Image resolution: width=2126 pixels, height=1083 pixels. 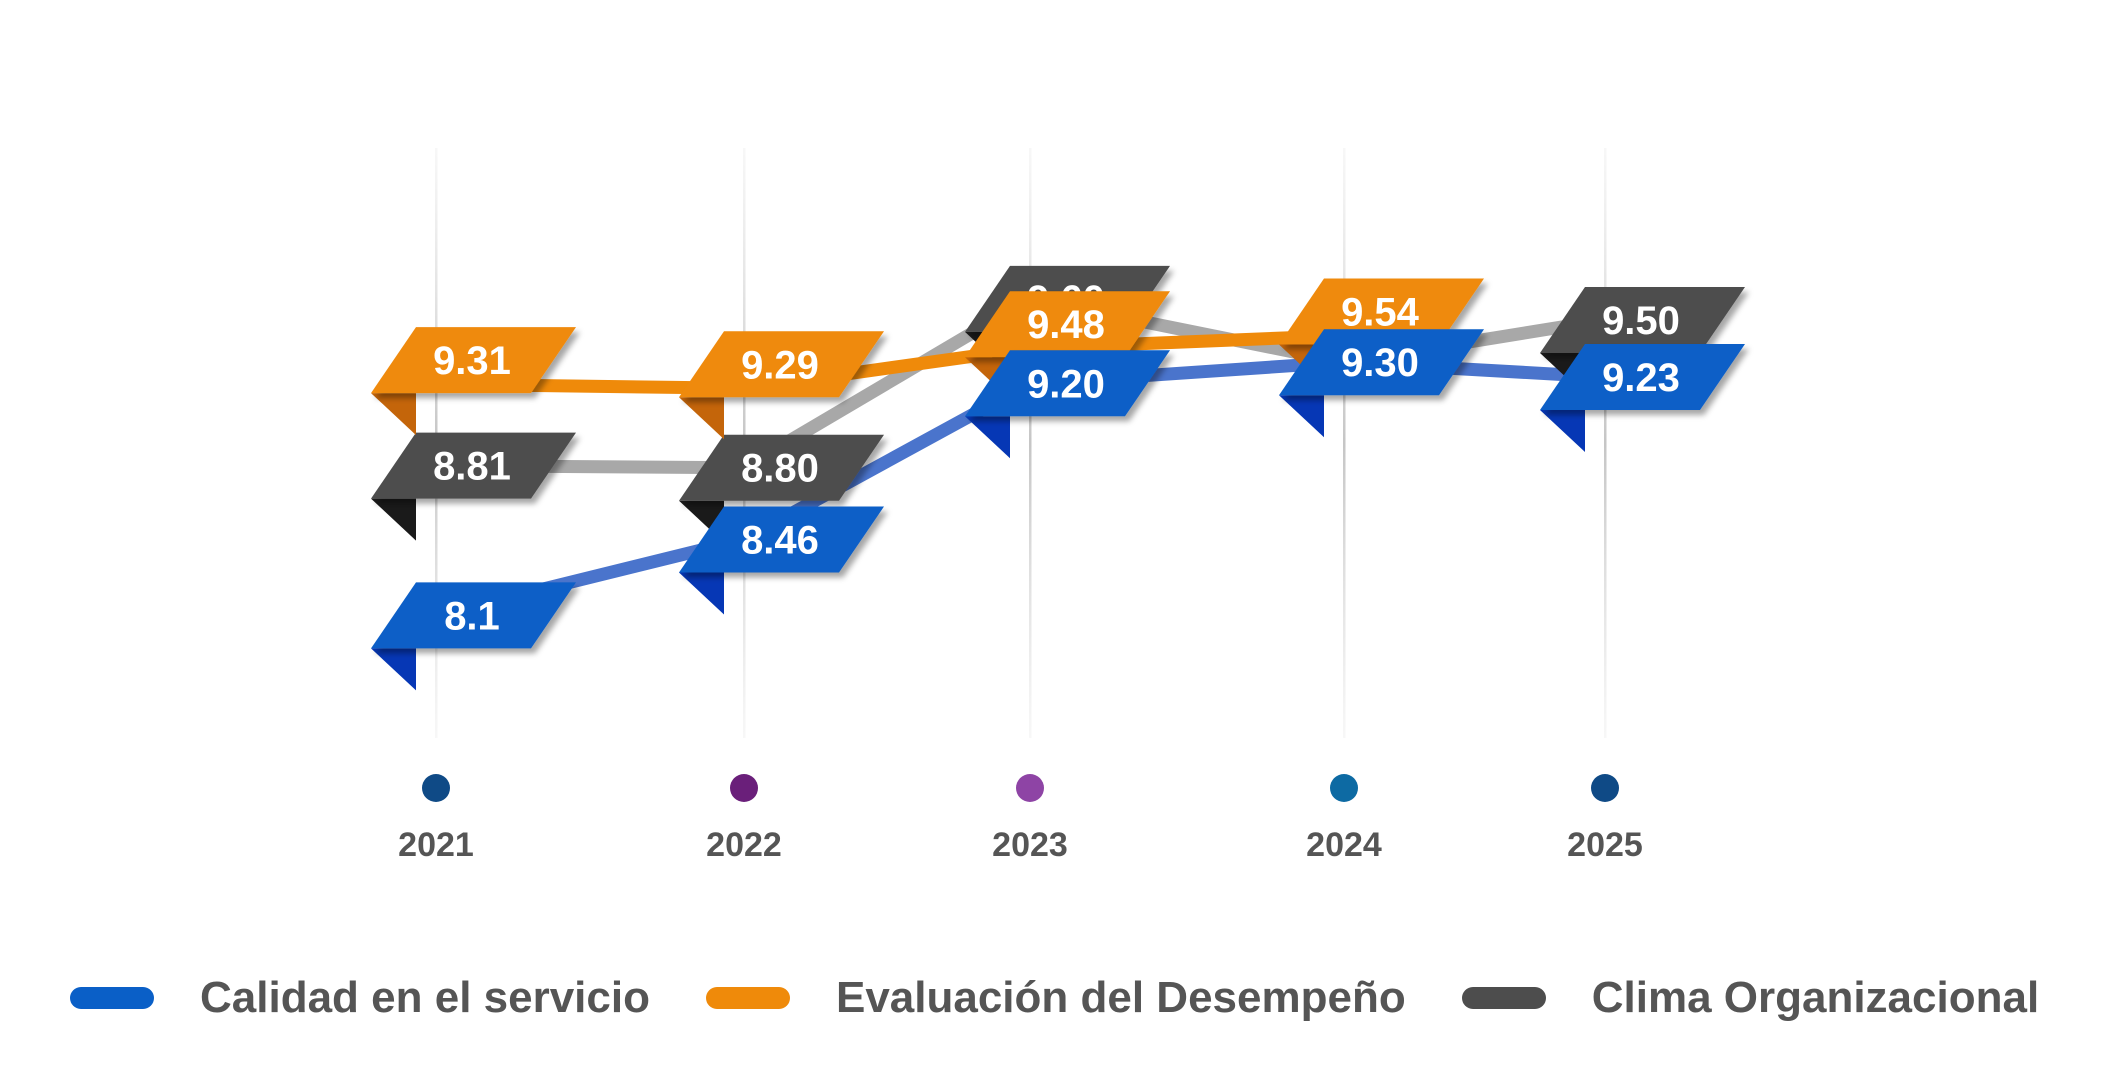 What do you see at coordinates (1344, 443) in the screenshot?
I see `stem-2024` at bounding box center [1344, 443].